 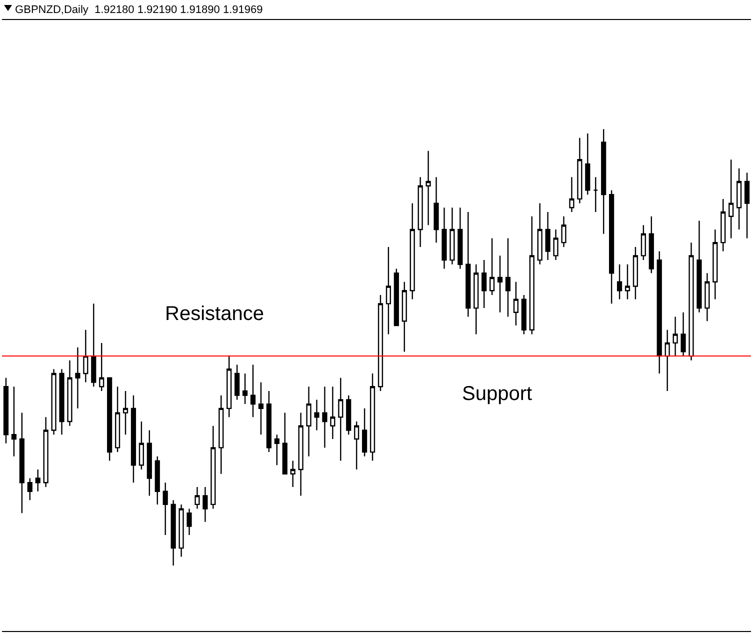 What do you see at coordinates (214, 314) in the screenshot?
I see `annotation: Resistance` at bounding box center [214, 314].